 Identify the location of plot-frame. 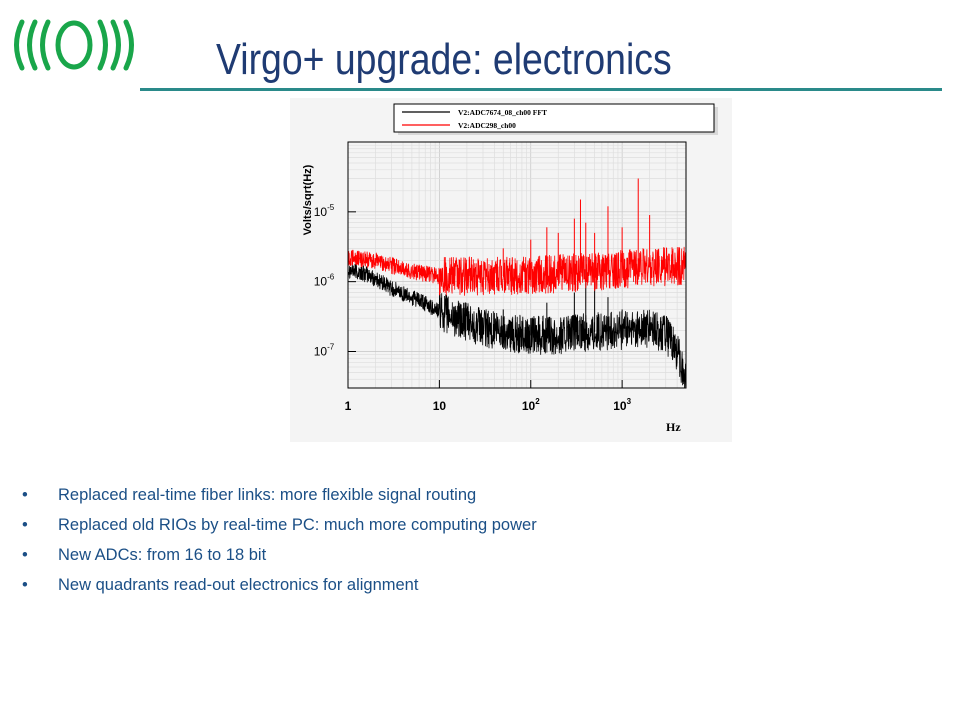
(517, 265).